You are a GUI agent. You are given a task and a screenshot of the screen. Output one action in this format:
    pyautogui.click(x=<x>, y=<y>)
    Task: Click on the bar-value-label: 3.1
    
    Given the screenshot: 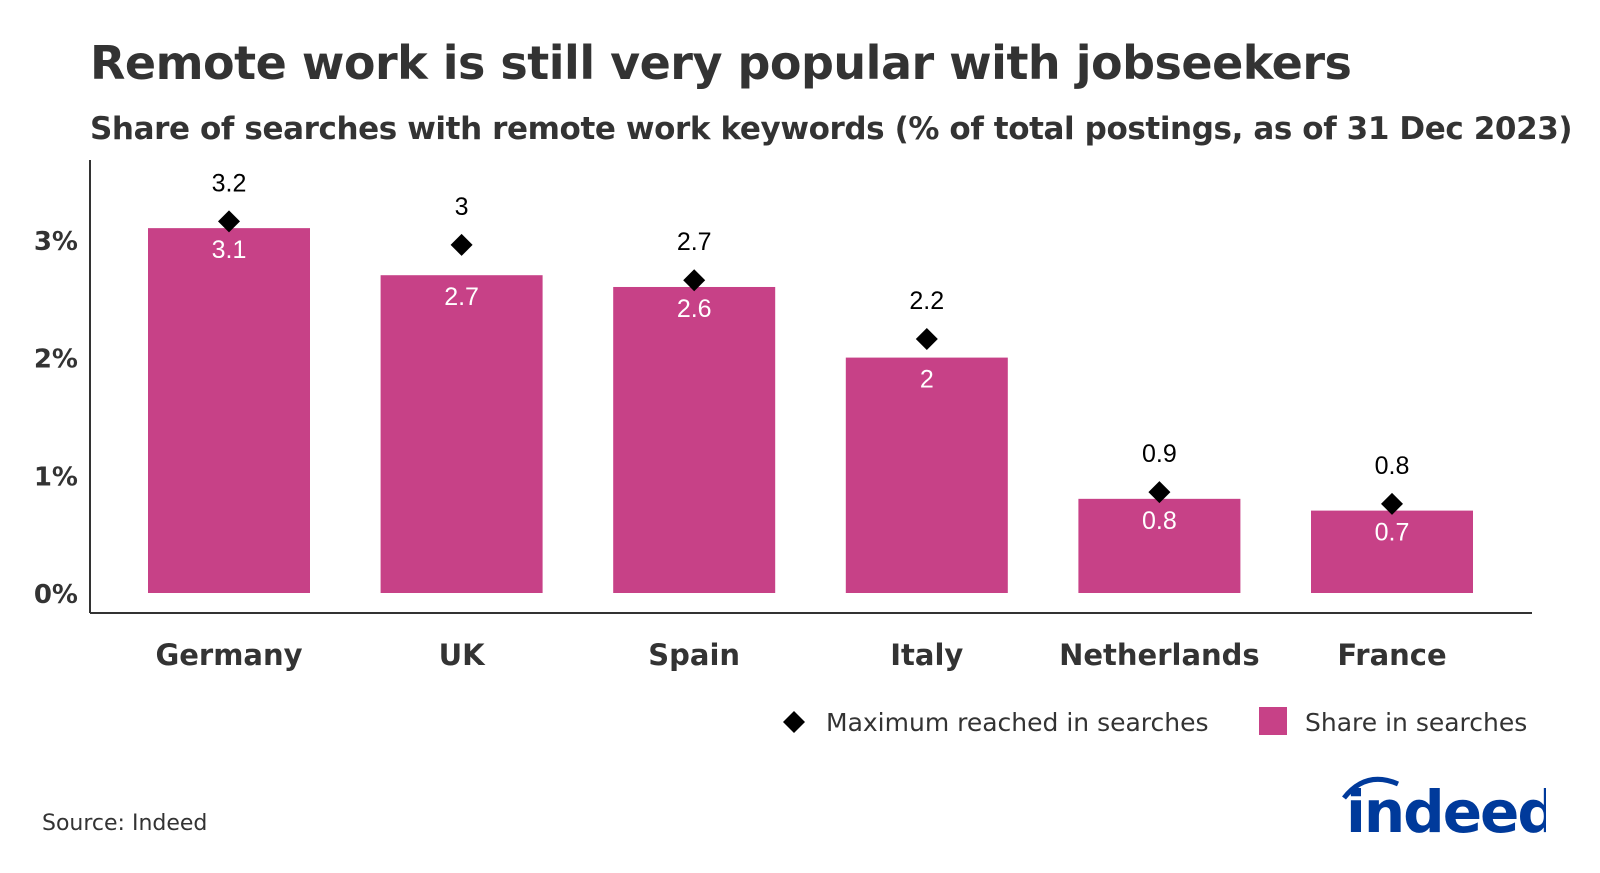 What is the action you would take?
    pyautogui.click(x=229, y=250)
    